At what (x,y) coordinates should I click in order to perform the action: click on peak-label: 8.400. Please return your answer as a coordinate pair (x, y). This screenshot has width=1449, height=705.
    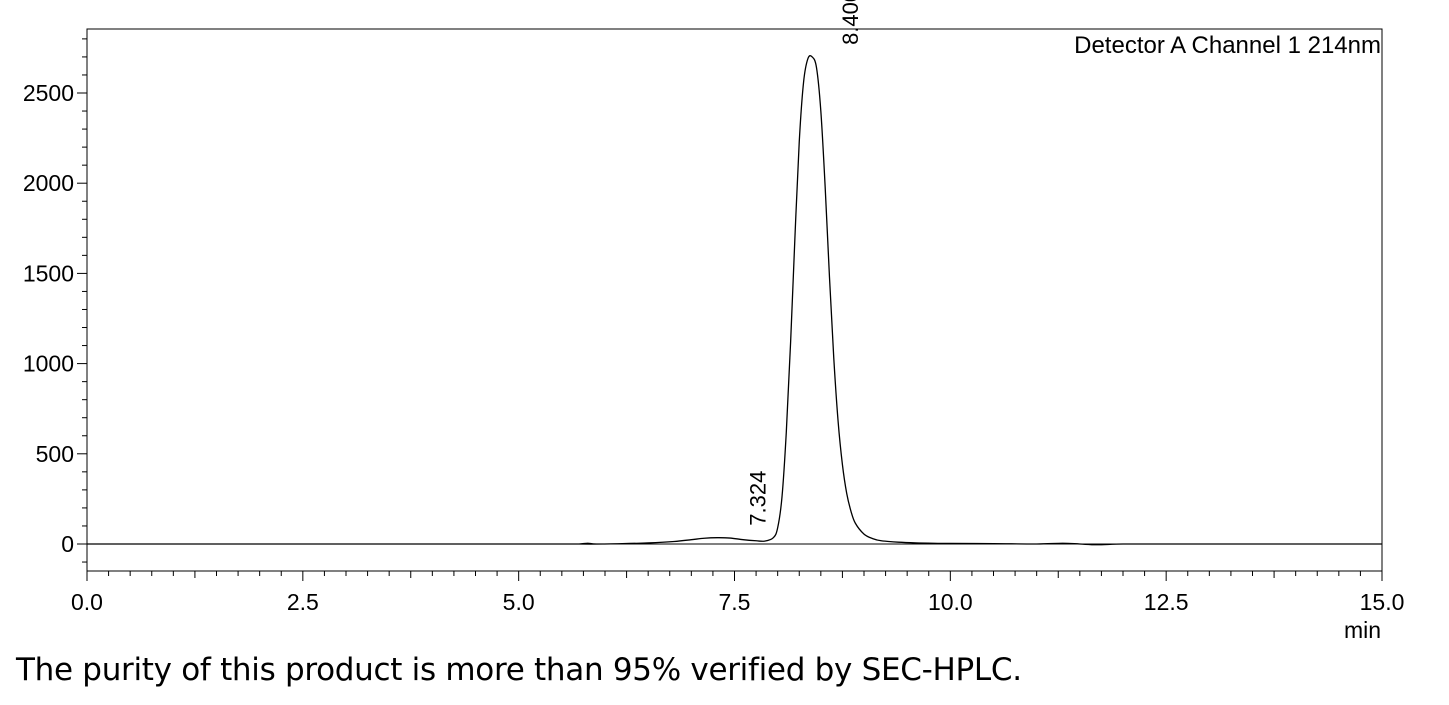
    Looking at the image, I should click on (850, 22).